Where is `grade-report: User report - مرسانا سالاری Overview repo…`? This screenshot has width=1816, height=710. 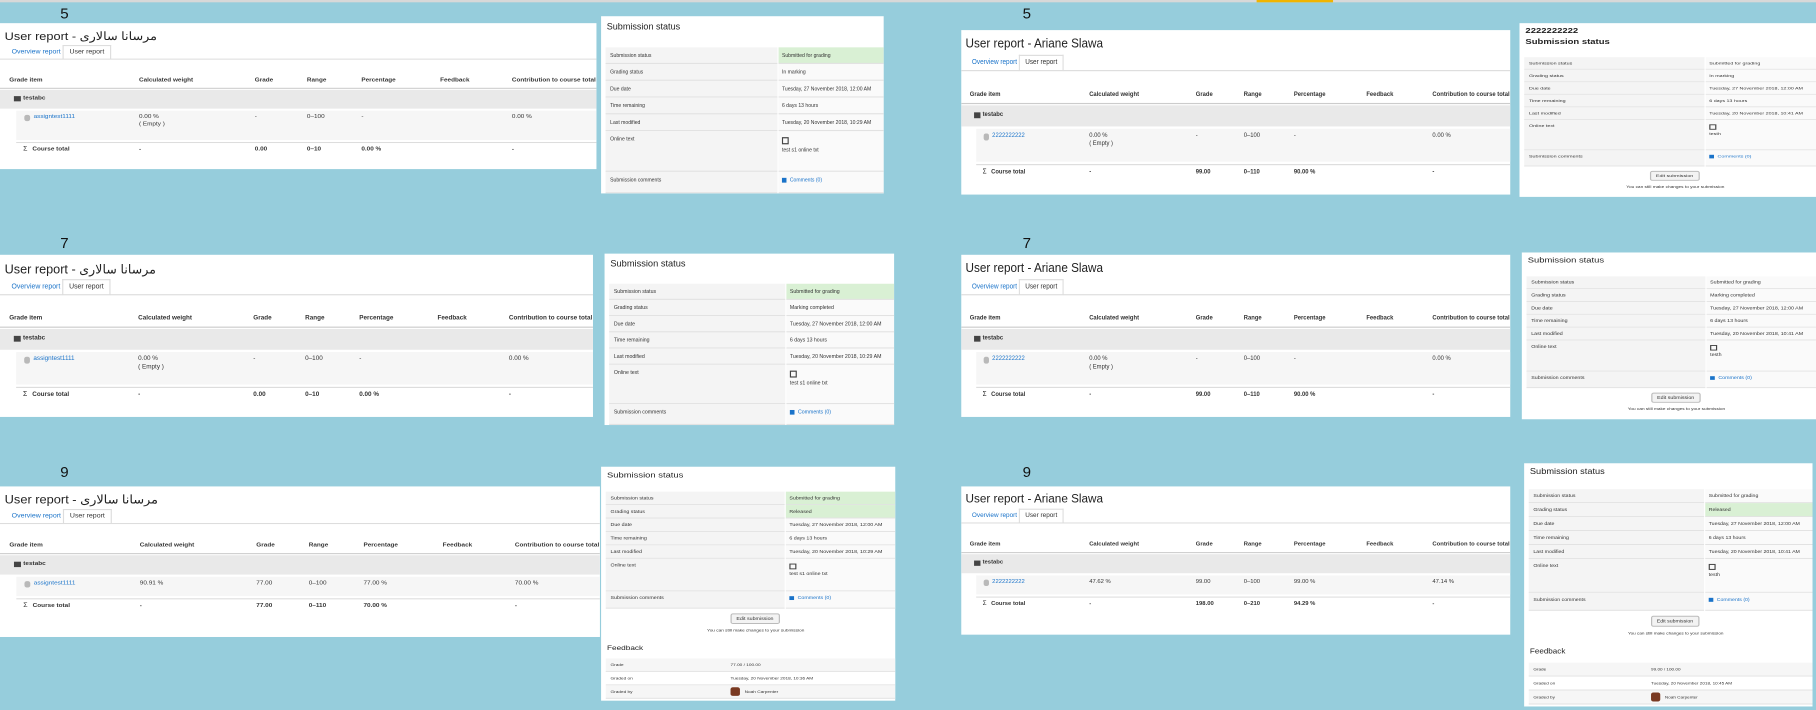 grade-report: User report - مرسانا سالاری Overview repo… is located at coordinates (298, 96).